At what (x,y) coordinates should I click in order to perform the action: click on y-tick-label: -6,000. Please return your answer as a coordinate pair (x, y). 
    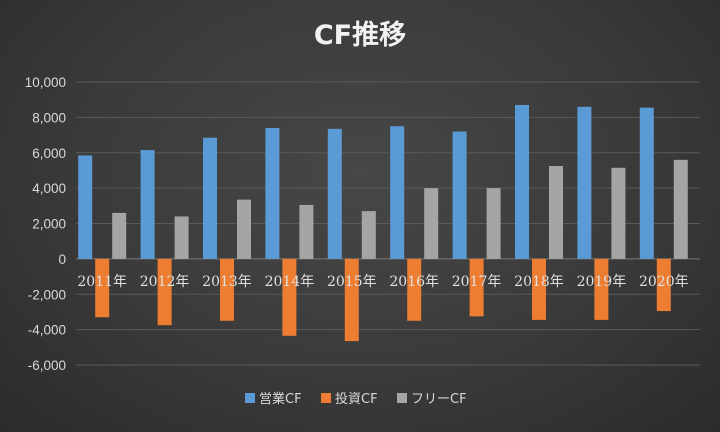
    Looking at the image, I should click on (47, 365).